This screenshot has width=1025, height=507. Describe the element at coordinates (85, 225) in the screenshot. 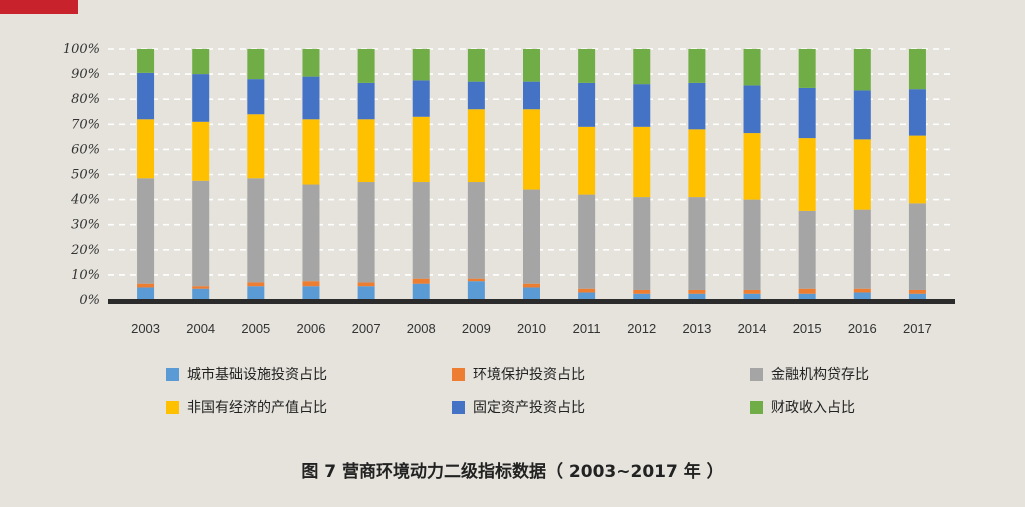

I see `y-tick-label: 30%` at that location.